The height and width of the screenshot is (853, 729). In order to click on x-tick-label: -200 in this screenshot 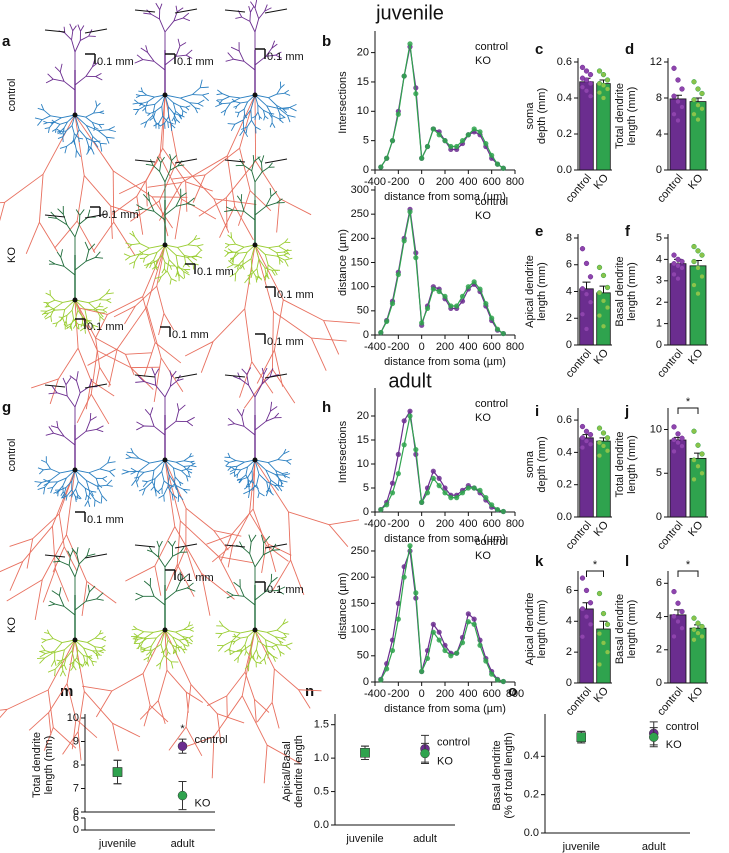, I will do `click(398, 182)`.